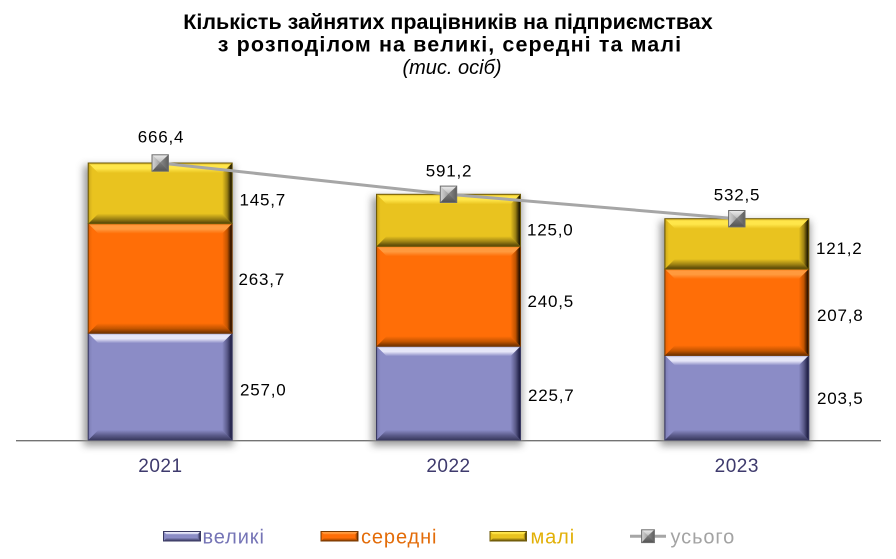  I want to click on svg-text: малі, so click(553, 538).